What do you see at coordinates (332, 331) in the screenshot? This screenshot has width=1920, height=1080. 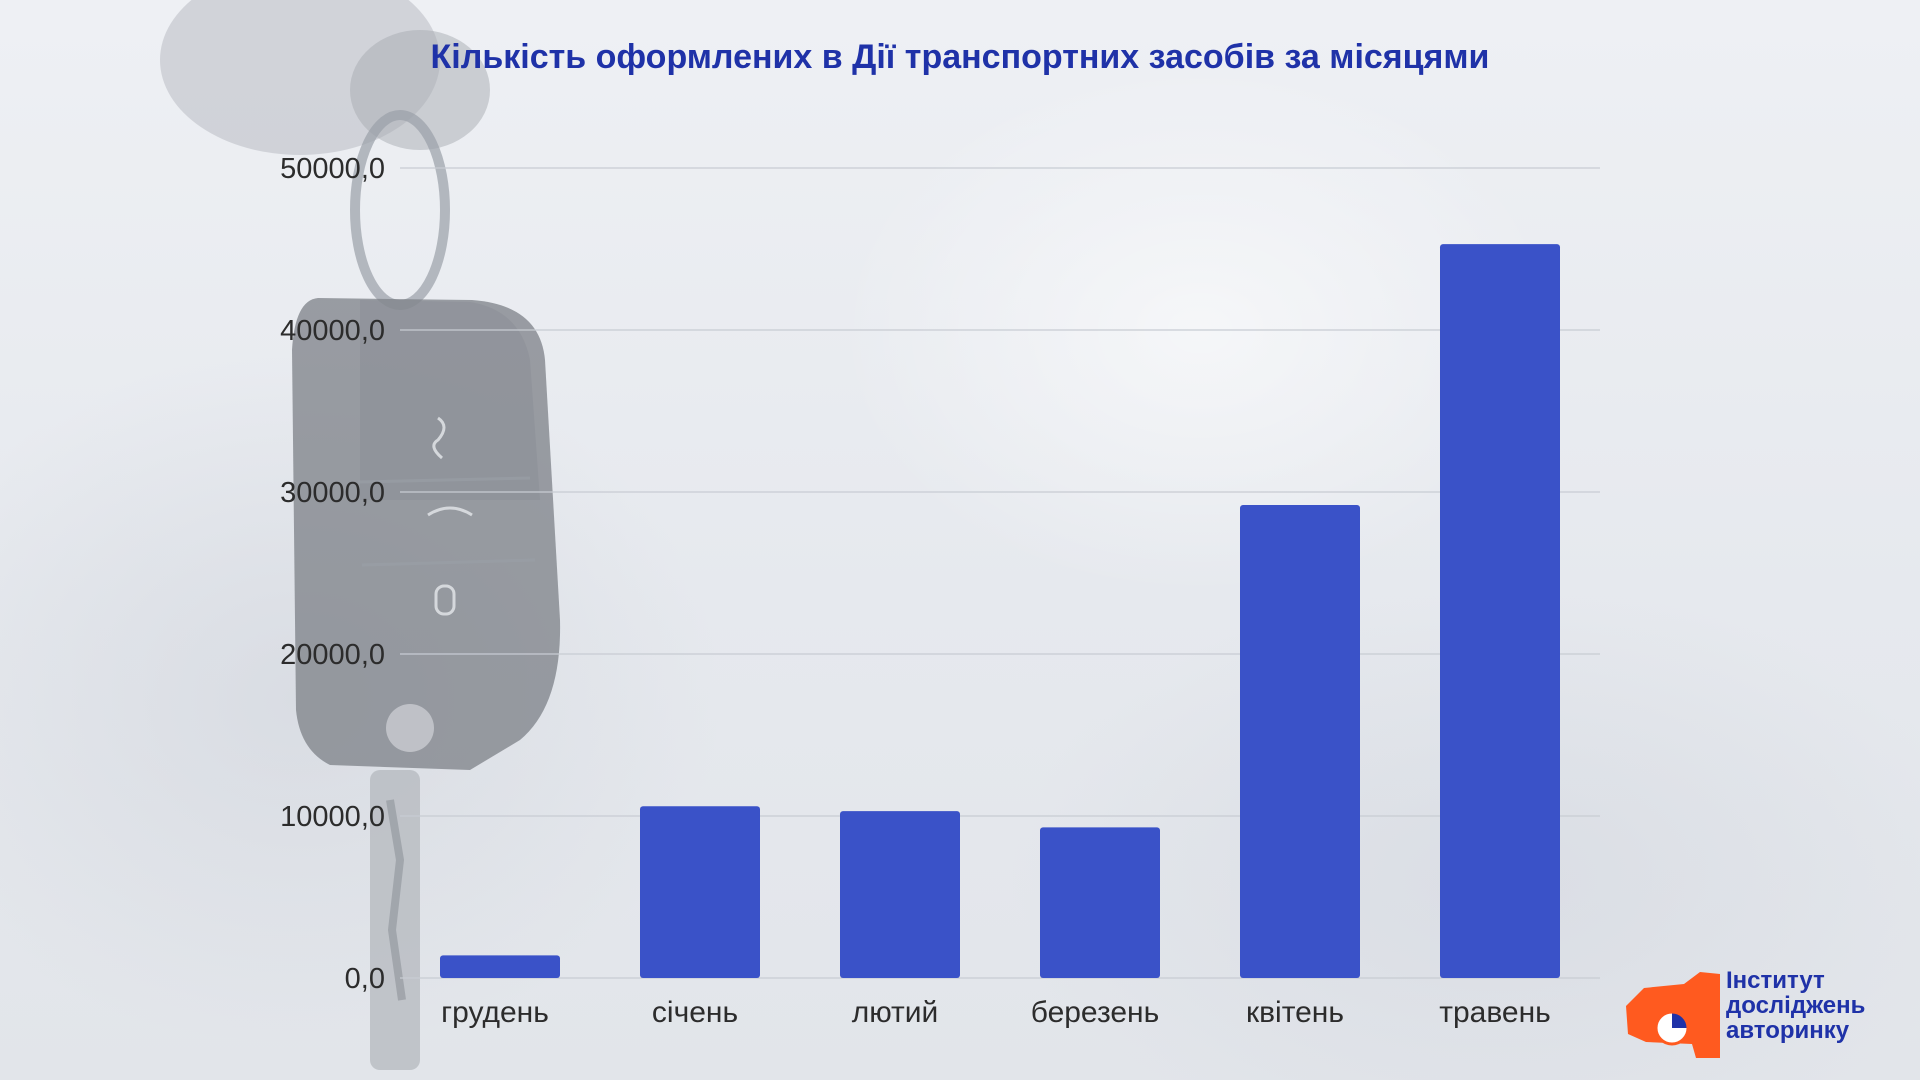 I see `y-tick-label: 40000,0` at bounding box center [332, 331].